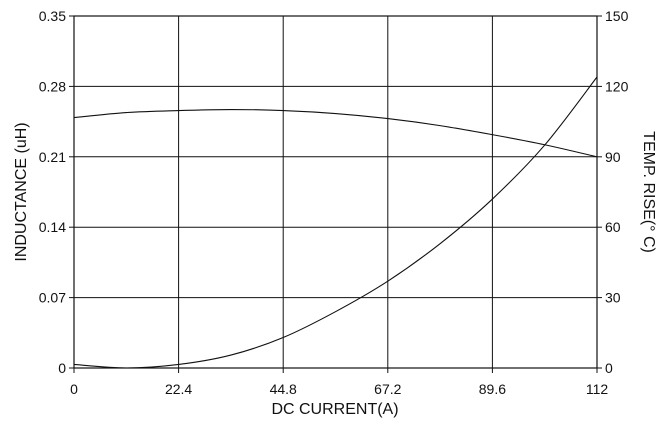 This screenshot has height=424, width=660. I want to click on y2-axis-title: TEMP. RISE(° C), so click(648, 192).